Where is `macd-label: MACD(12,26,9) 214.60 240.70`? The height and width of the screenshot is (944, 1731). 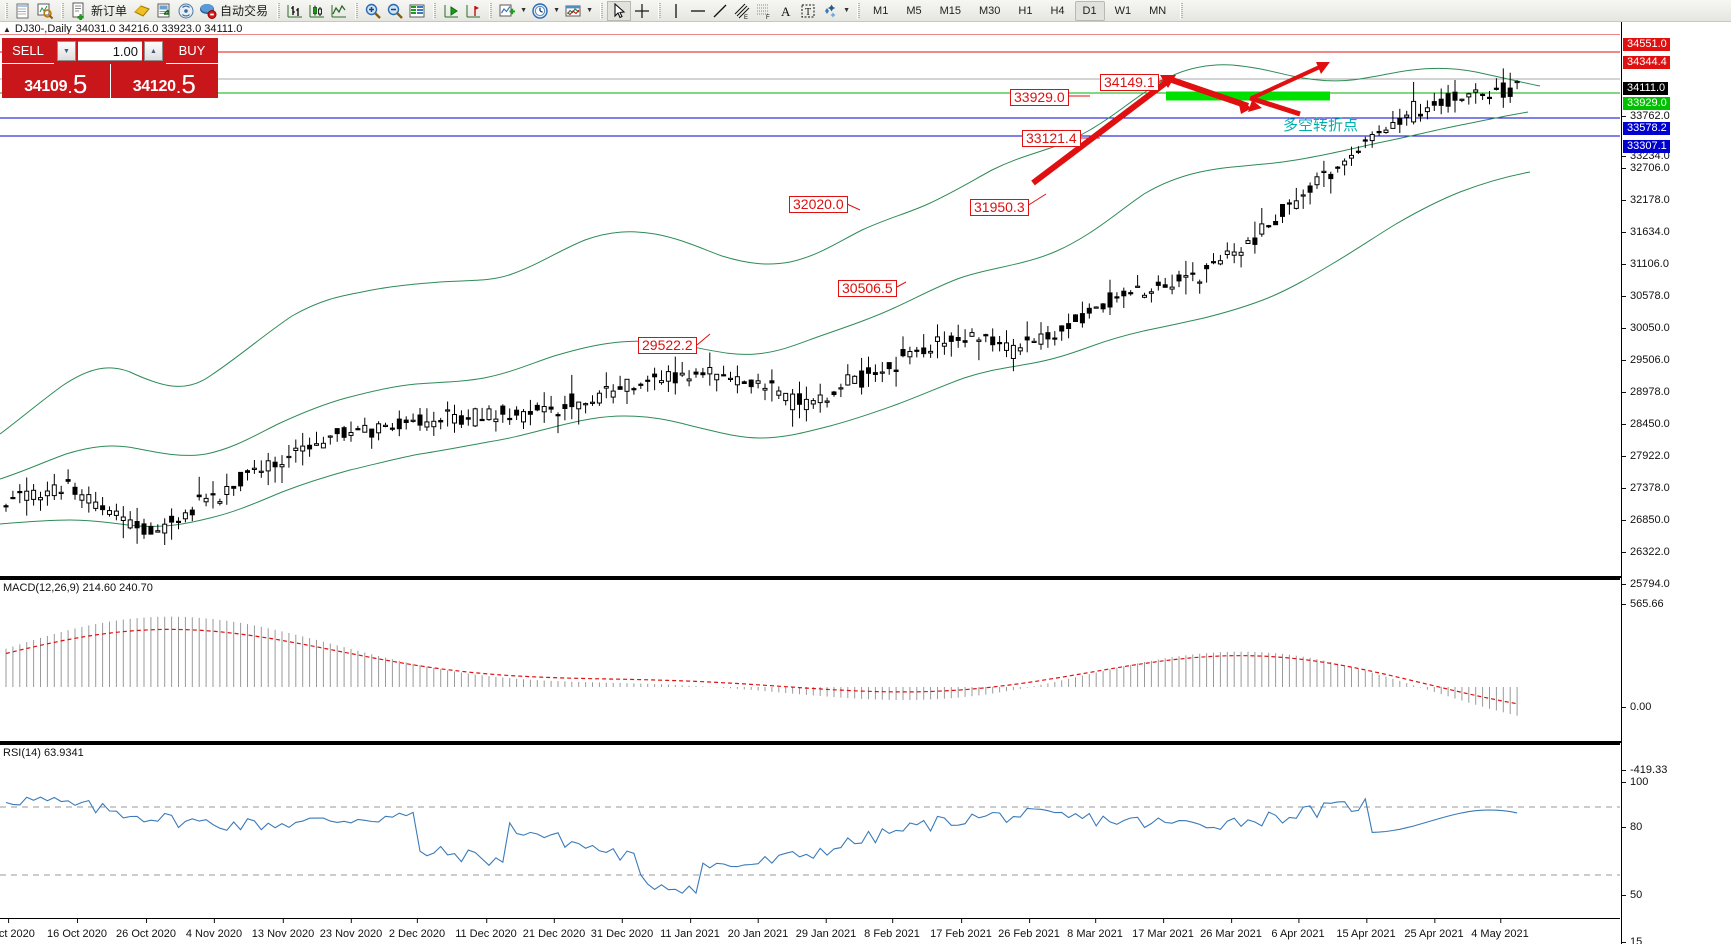
macd-label: MACD(12,26,9) 214.60 240.70 is located at coordinates (78, 588).